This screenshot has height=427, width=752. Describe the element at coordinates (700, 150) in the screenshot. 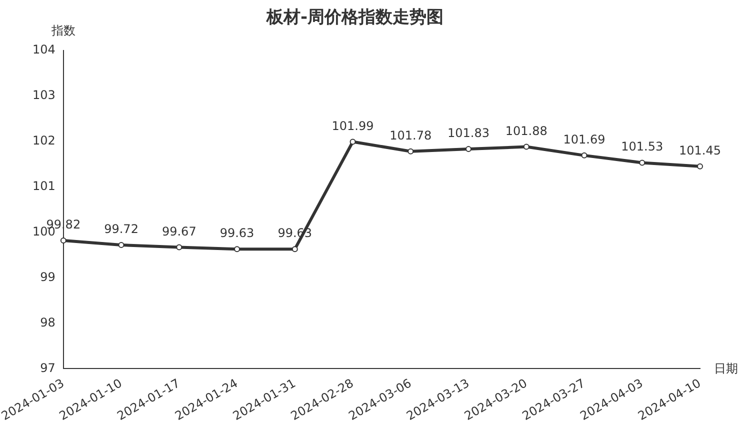

I see `data-label: 101.45` at that location.